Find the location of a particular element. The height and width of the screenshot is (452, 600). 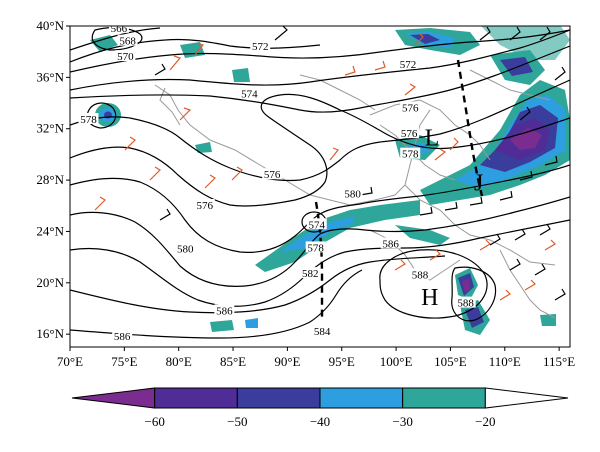

pressure-symbols: H L J is located at coordinates (452, 218).